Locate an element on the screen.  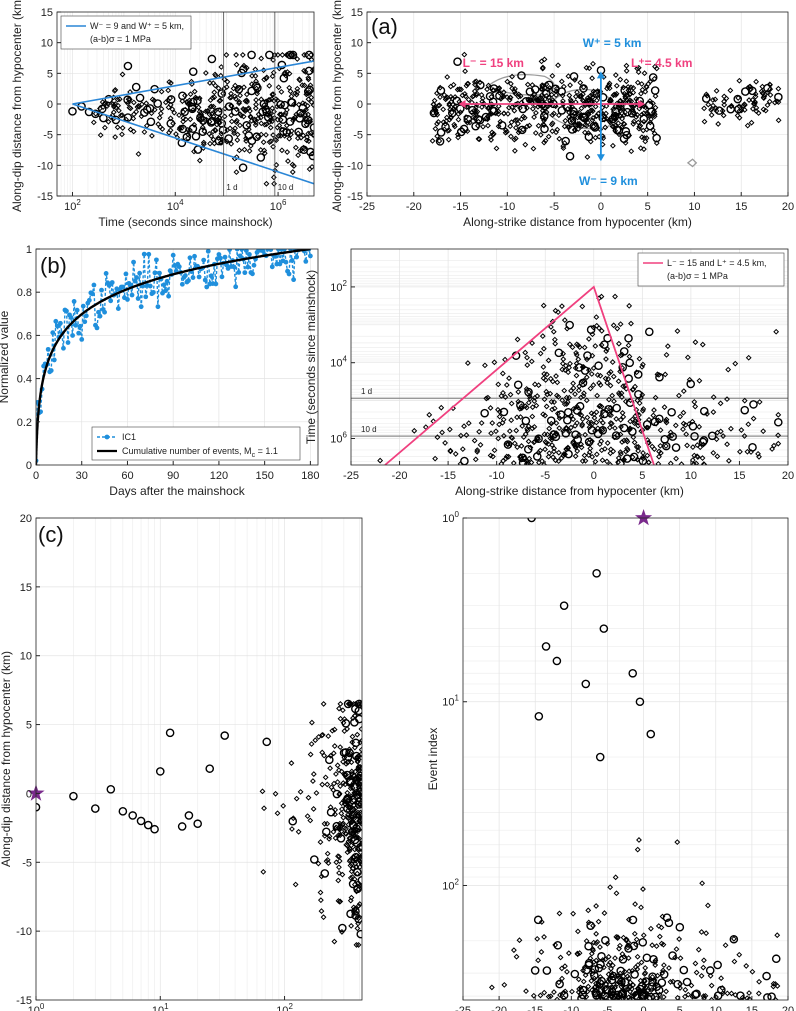
x-tick-label: 30 is located at coordinates (82, 476).